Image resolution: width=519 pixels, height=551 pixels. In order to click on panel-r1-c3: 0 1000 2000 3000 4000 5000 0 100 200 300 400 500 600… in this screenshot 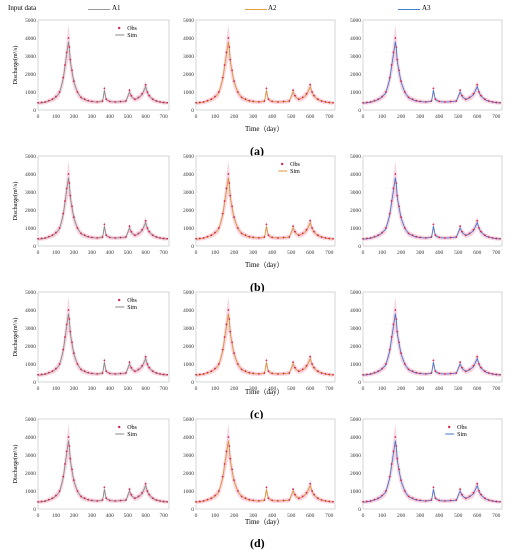, I will do `click(426, 69)`.